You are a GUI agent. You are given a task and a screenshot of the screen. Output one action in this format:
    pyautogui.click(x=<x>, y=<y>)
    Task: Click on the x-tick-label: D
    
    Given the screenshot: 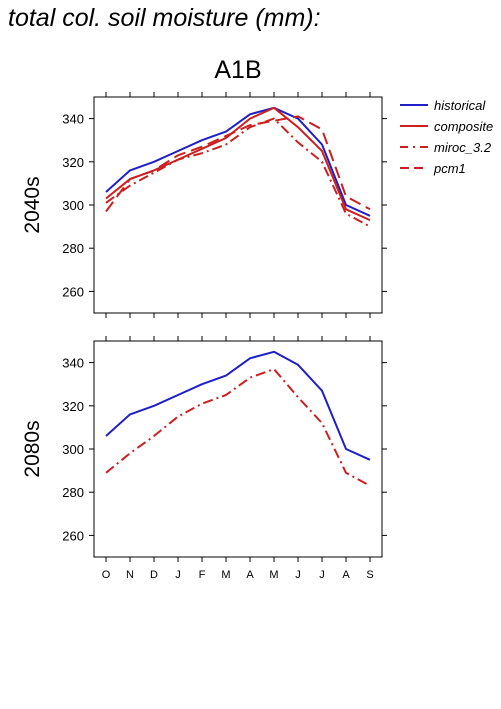 What is the action you would take?
    pyautogui.click(x=154, y=575)
    